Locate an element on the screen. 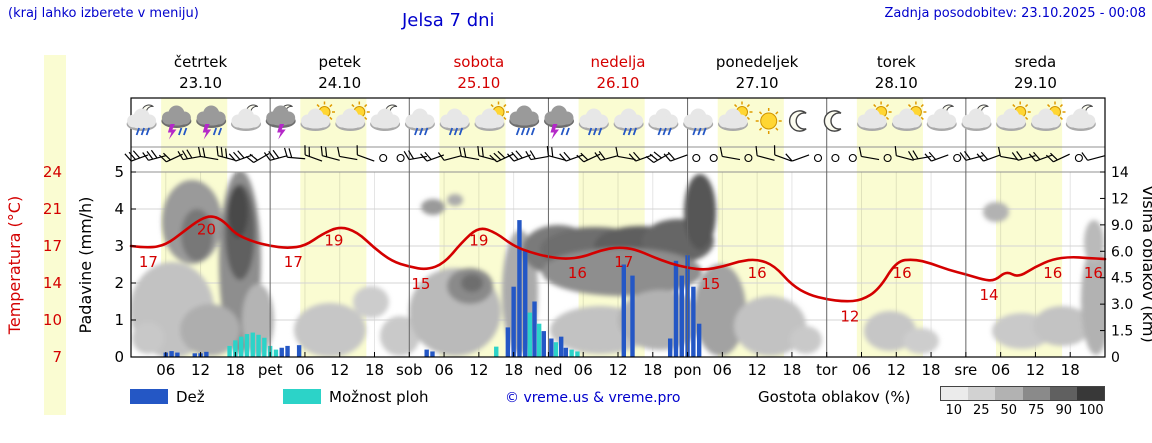 This screenshot has width=1152, height=443. weather-icon-sun is located at coordinates (768, 121).